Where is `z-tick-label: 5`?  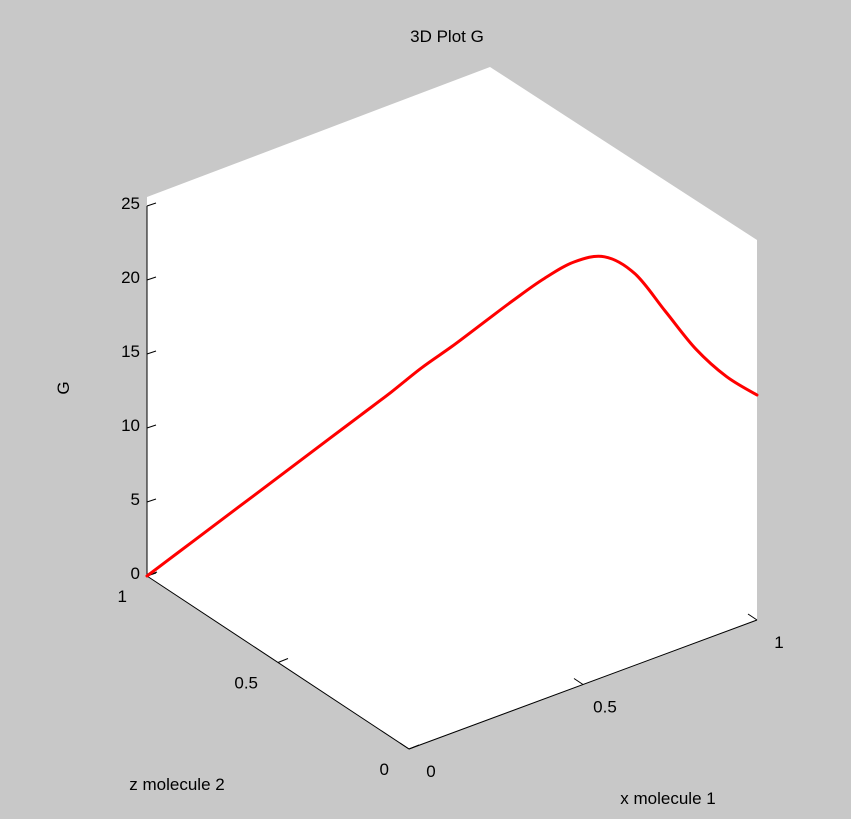 z-tick-label: 5 is located at coordinates (135, 499).